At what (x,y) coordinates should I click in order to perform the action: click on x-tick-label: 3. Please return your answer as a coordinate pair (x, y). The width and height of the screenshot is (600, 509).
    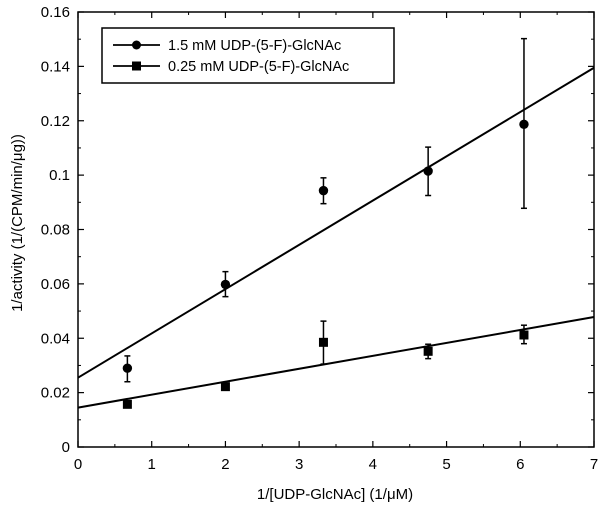
    Looking at the image, I should click on (299, 464).